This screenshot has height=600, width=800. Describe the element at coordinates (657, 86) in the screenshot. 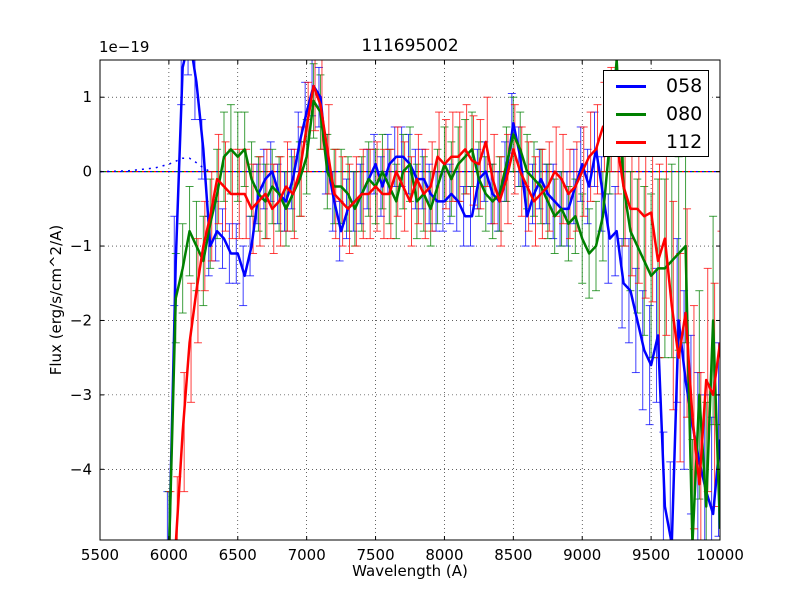

I see `legend-item-058: 058` at that location.